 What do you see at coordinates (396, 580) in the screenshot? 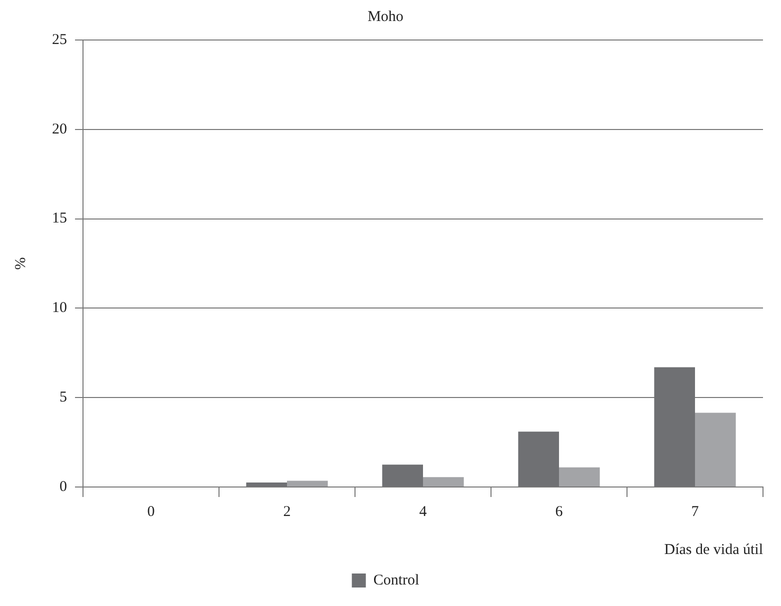
I see `legend-label: Control` at bounding box center [396, 580].